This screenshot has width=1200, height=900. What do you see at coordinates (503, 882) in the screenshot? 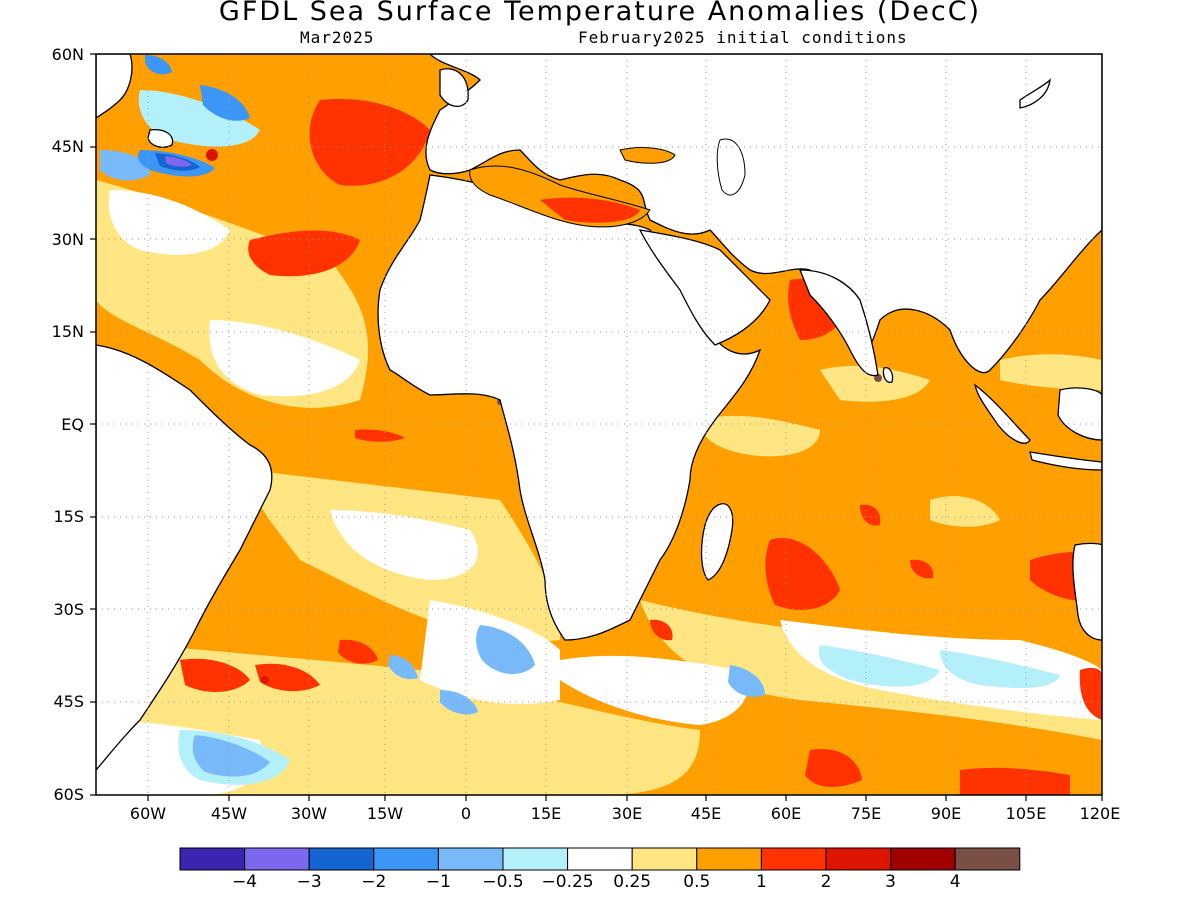
I see `colorbar-label-4: −0.5` at bounding box center [503, 882].